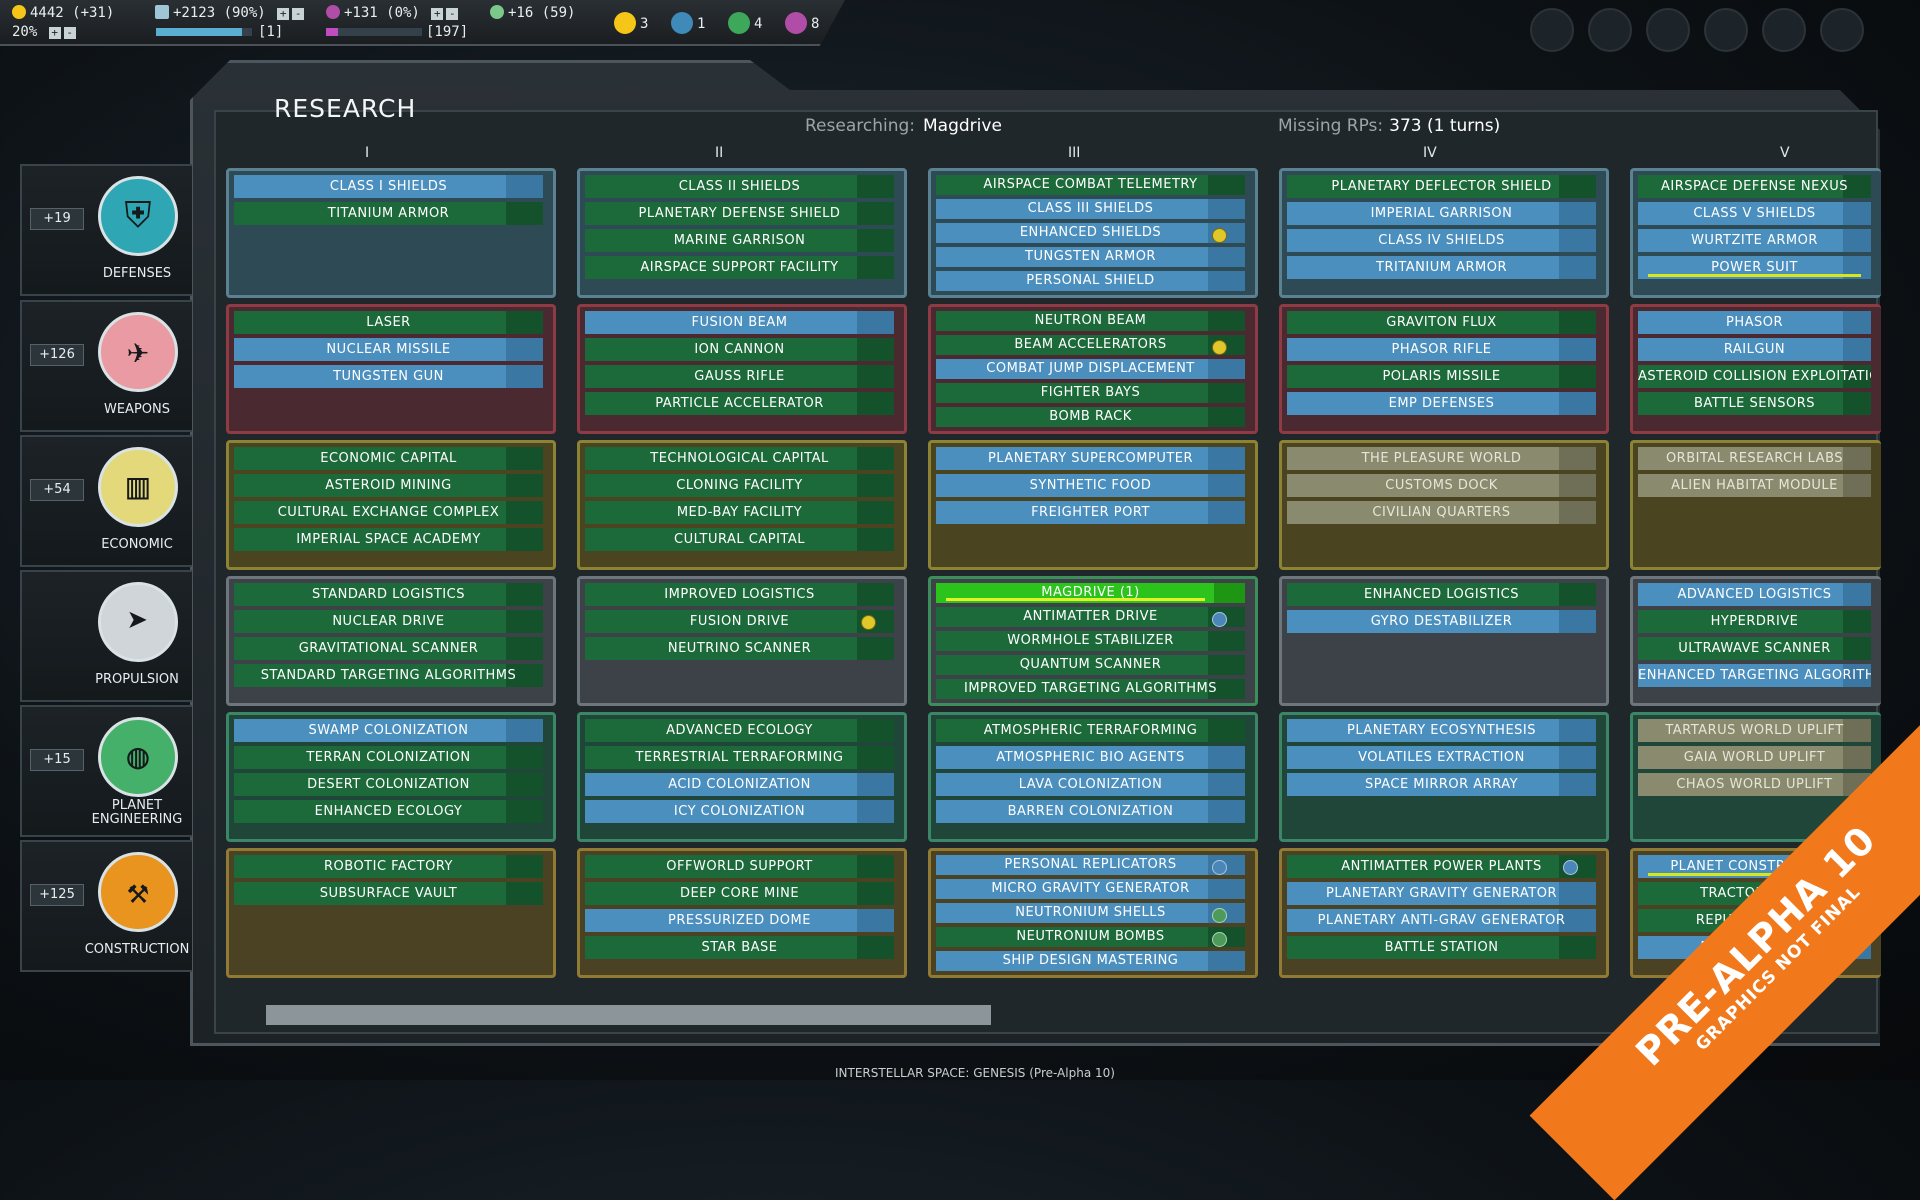 This screenshot has width=1920, height=1200. What do you see at coordinates (106, 906) in the screenshot?
I see `category-construction: +125 ⚒ CONSTRUCTION` at bounding box center [106, 906].